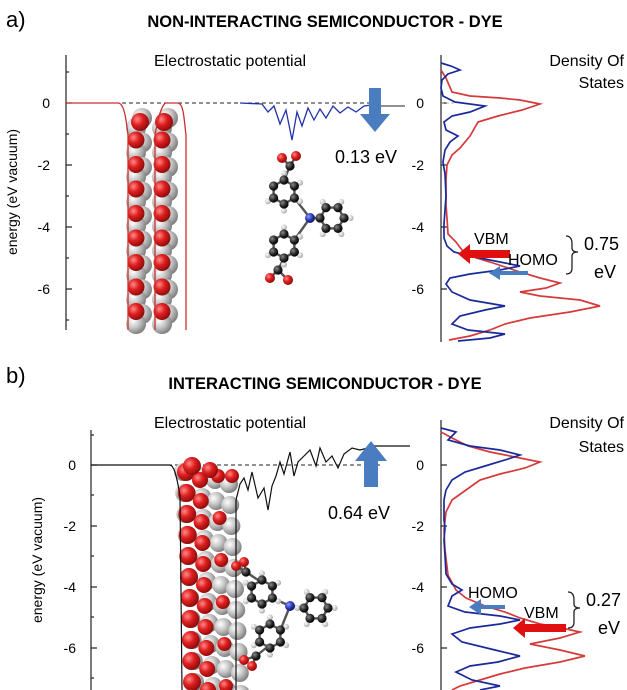 Image resolution: width=627 pixels, height=690 pixels. Describe the element at coordinates (603, 600) in the screenshot. I see `panel-b-gap-value-line1: 0.27` at that location.